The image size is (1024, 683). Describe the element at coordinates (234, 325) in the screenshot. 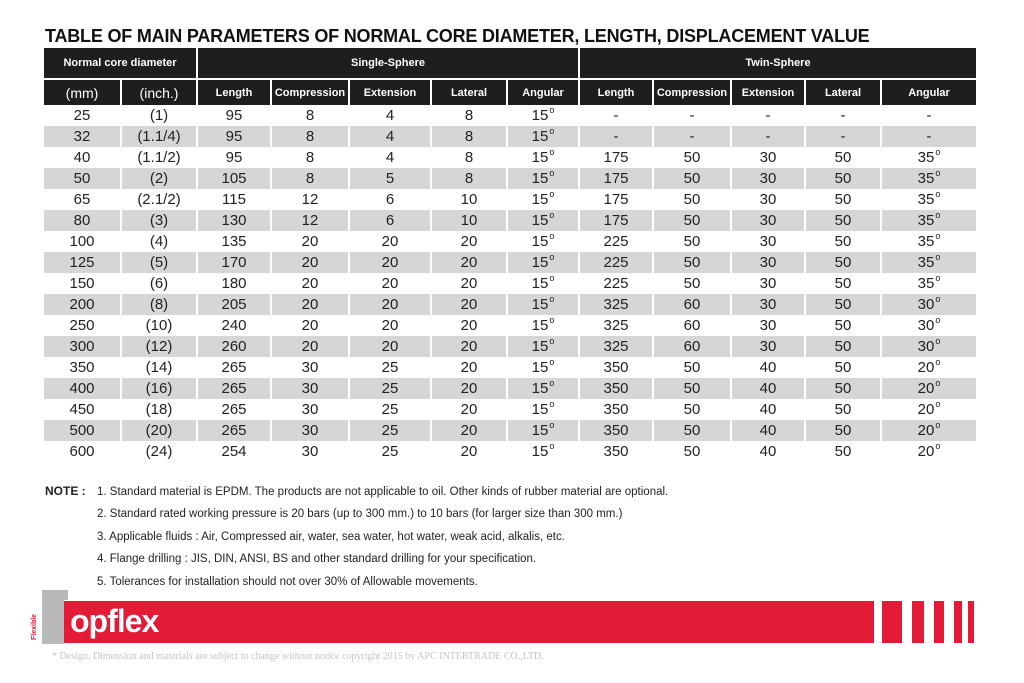

I see `cell-value: 240` at that location.